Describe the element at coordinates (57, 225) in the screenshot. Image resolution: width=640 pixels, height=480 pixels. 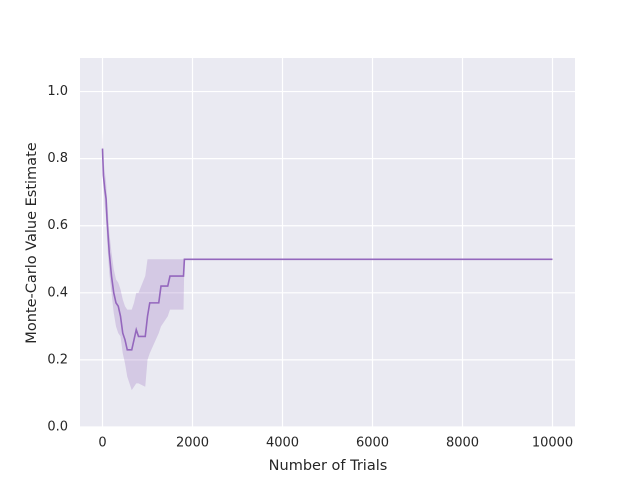
I see `y-tick-label: 0.6` at that location.